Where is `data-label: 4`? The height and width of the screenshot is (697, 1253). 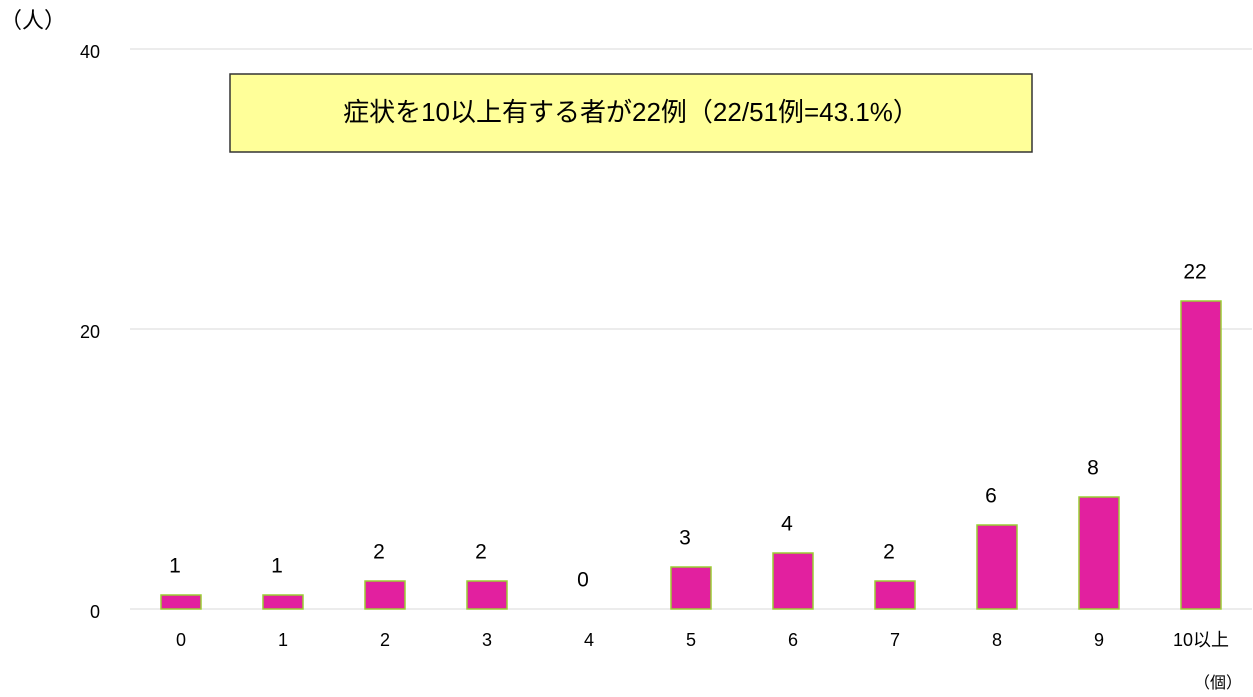 data-label: 4 is located at coordinates (787, 524).